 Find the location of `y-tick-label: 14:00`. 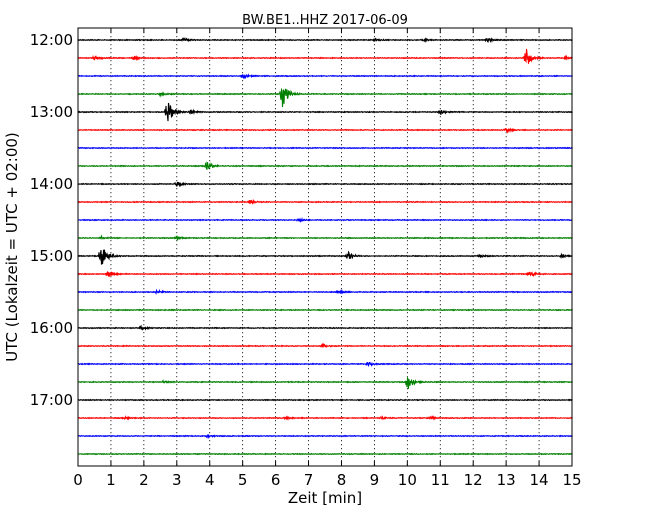

y-tick-label: 14:00 is located at coordinates (51, 184).